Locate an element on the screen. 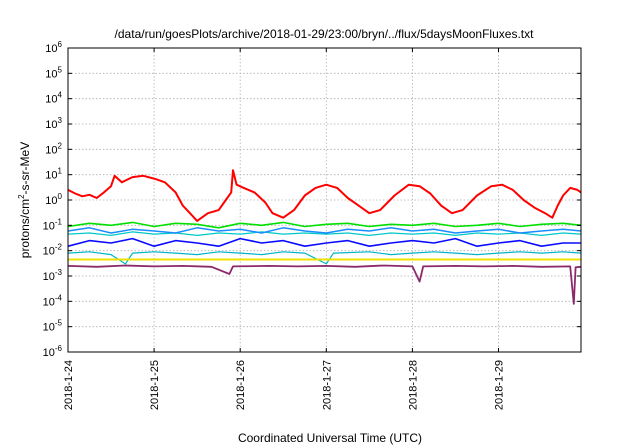  x-tick-label: 2018-1-24 is located at coordinates (69, 385).